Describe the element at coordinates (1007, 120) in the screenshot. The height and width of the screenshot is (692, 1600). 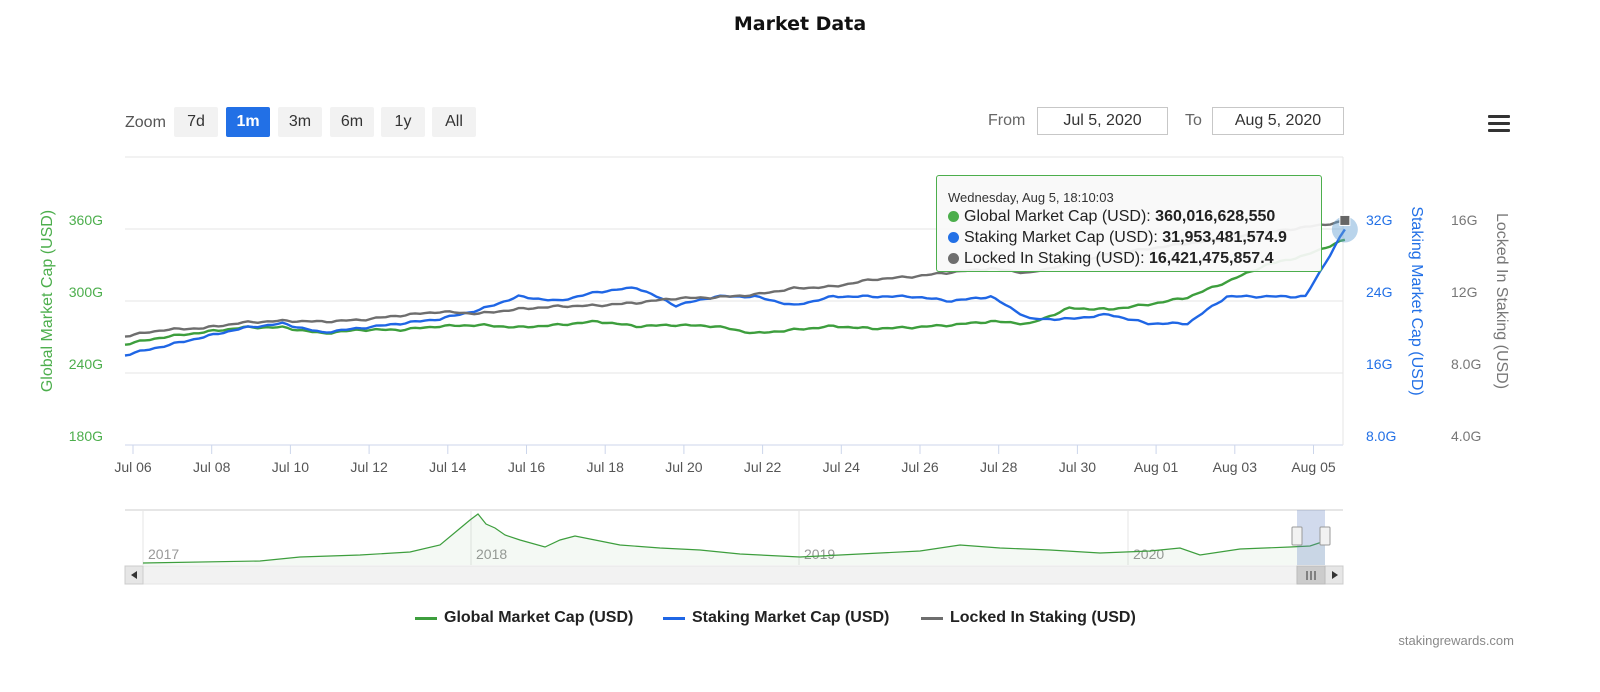
I see `from-label: From` at that location.